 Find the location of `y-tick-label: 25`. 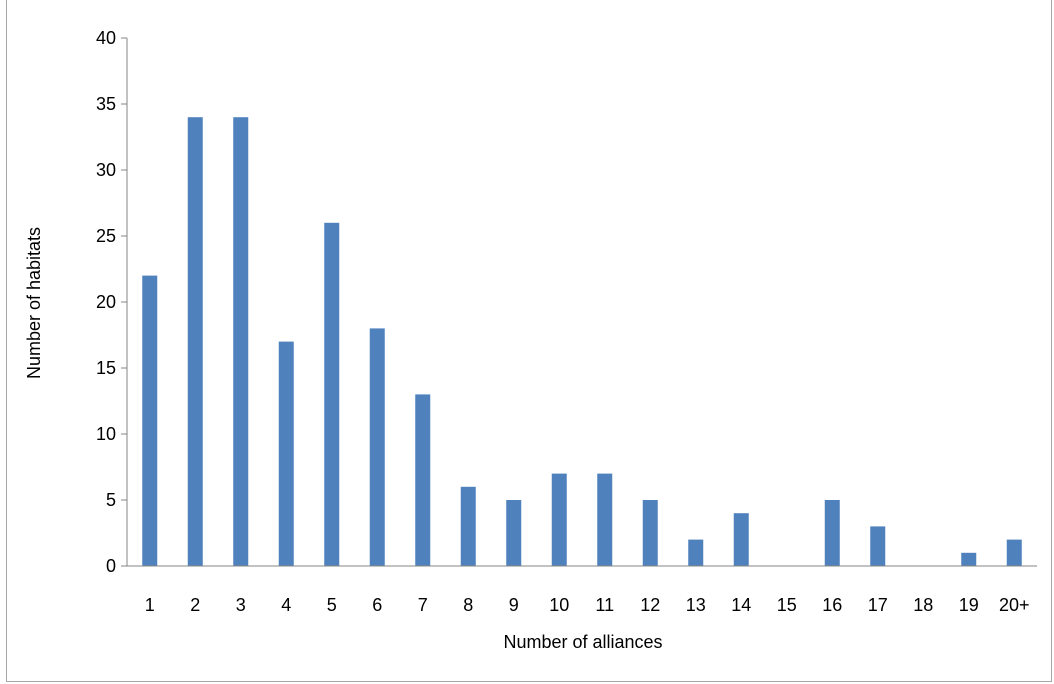

y-tick-label: 25 is located at coordinates (106, 236).